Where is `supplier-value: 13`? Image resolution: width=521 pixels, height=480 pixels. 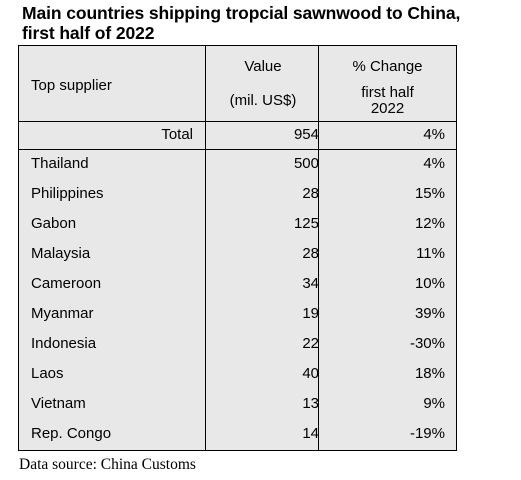 supplier-value: 13 is located at coordinates (310, 403).